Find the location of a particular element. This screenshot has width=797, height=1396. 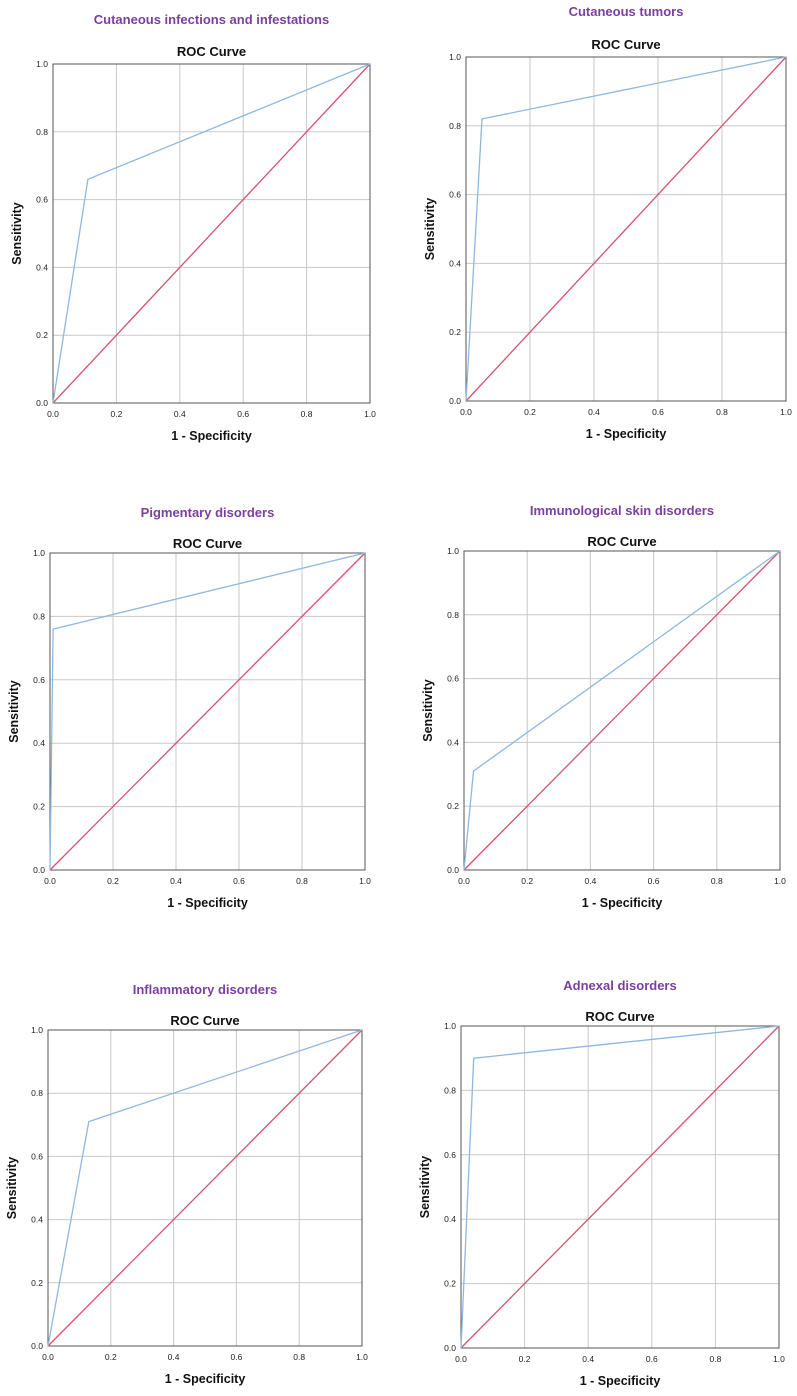

panel-title: Inflammatory disorders is located at coordinates (205, 989).